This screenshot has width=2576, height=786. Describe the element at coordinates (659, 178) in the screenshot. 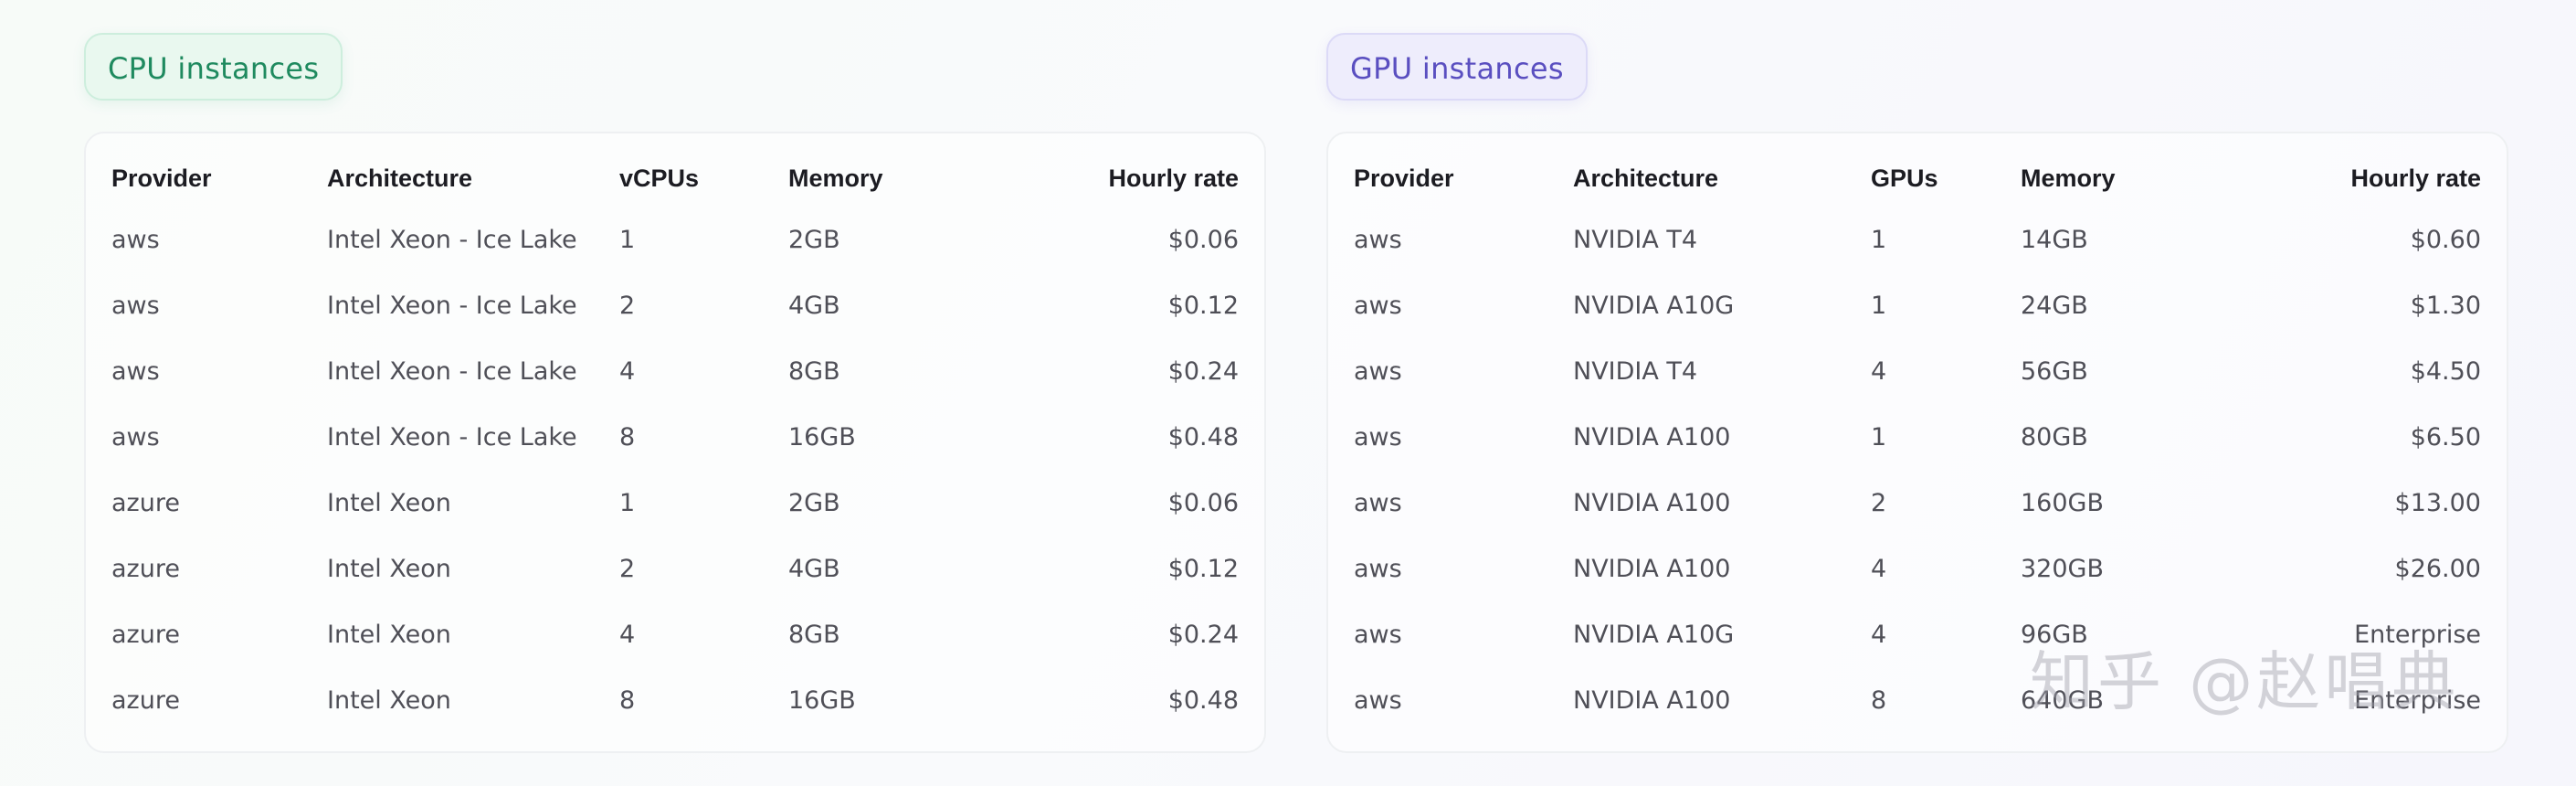

I see `column-header-vcpus: vCPUs` at that location.